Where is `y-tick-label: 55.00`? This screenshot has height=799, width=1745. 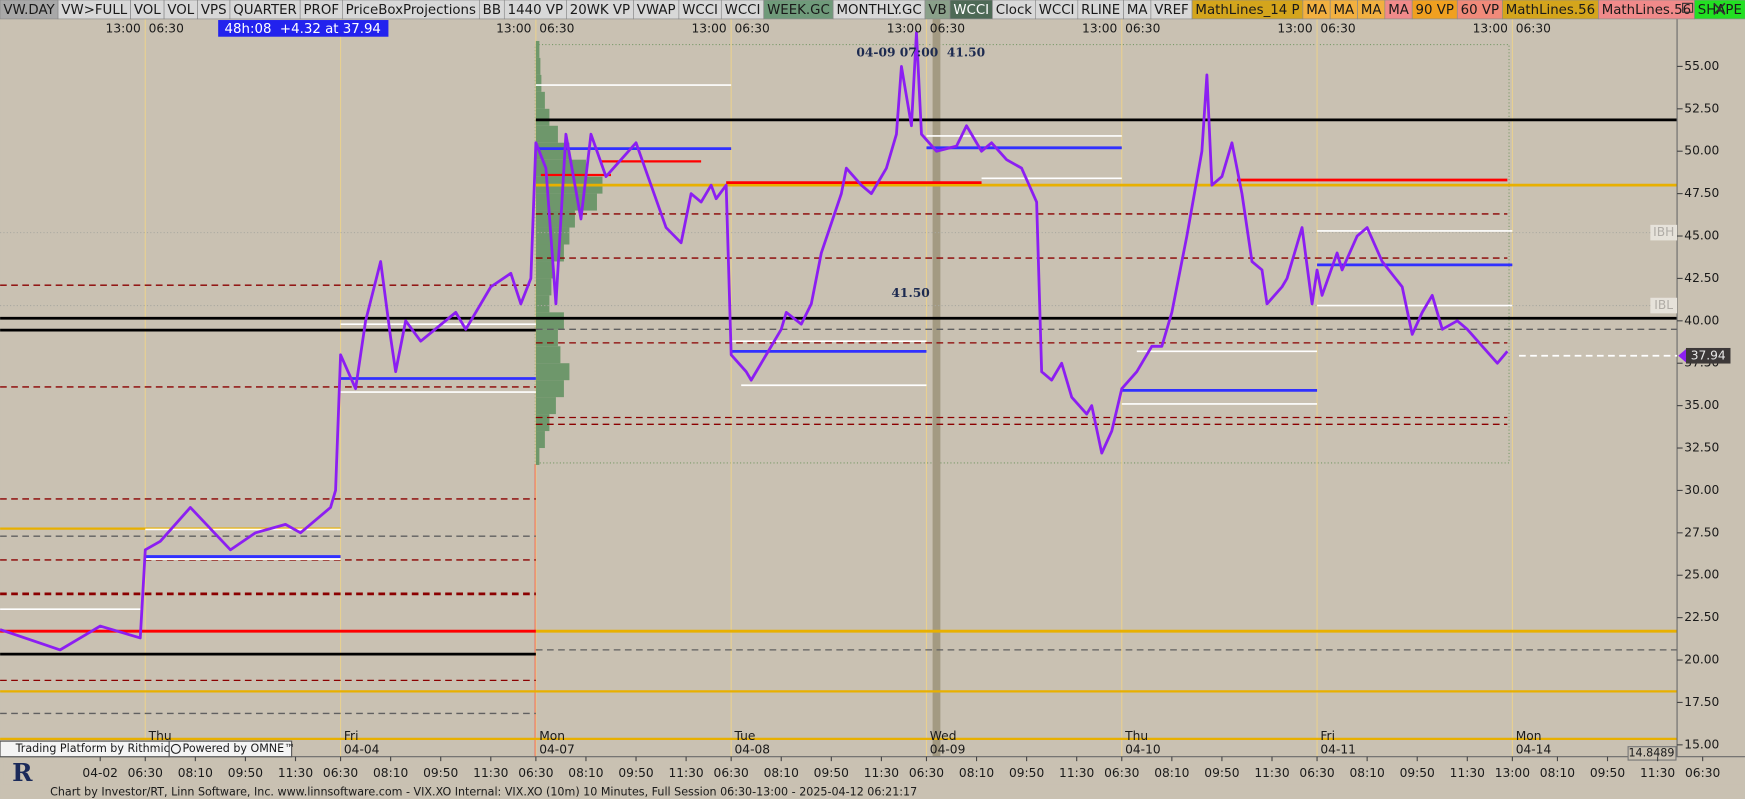 y-tick-label: 55.00 is located at coordinates (1701, 66).